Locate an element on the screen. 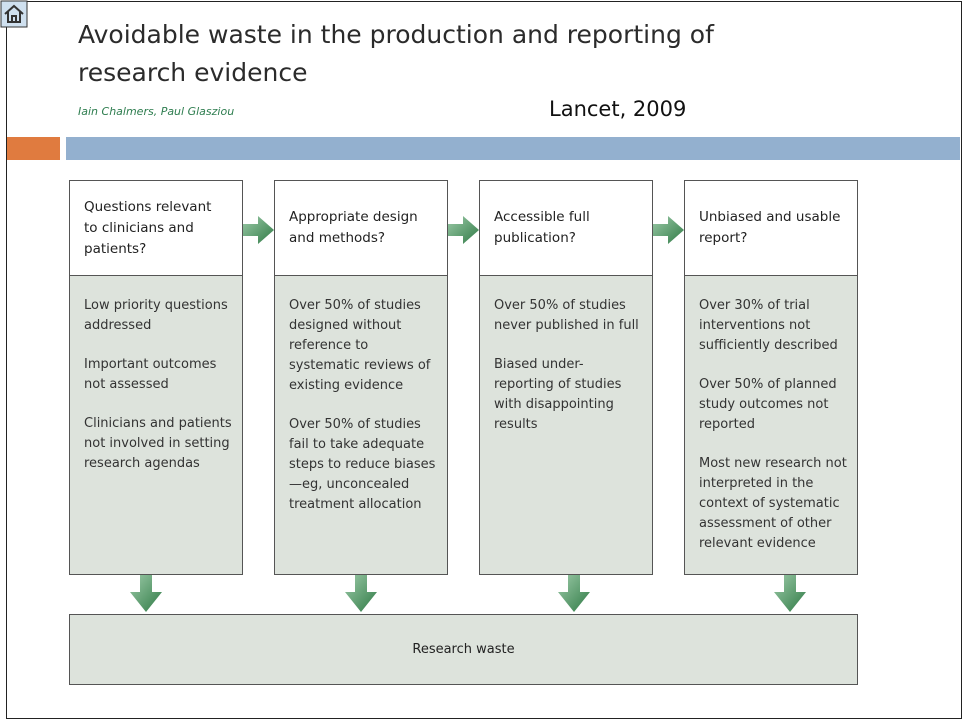 The height and width of the screenshot is (721, 964). research-waste: Research waste is located at coordinates (463, 649).